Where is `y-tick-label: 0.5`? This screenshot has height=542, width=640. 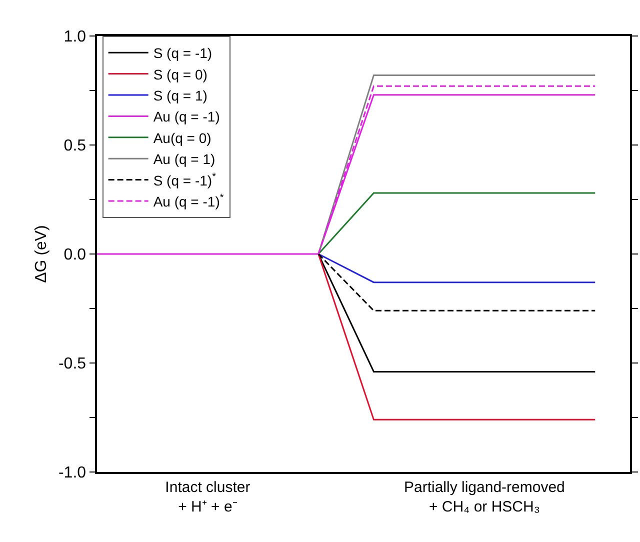 y-tick-label: 0.5 is located at coordinates (75, 146).